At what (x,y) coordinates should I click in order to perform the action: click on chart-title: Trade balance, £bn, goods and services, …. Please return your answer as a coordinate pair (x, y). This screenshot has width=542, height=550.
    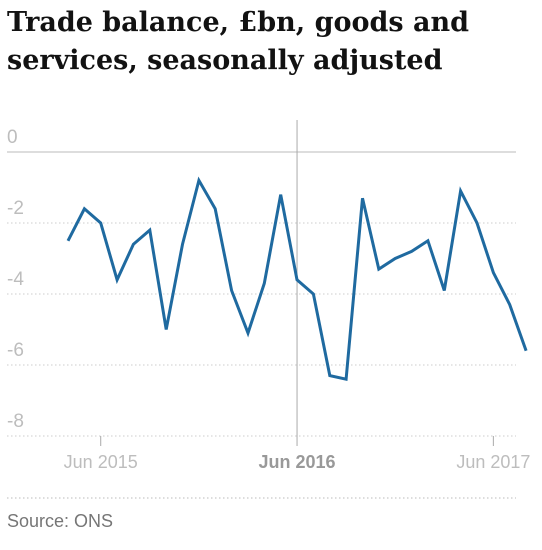
    Looking at the image, I should click on (238, 41).